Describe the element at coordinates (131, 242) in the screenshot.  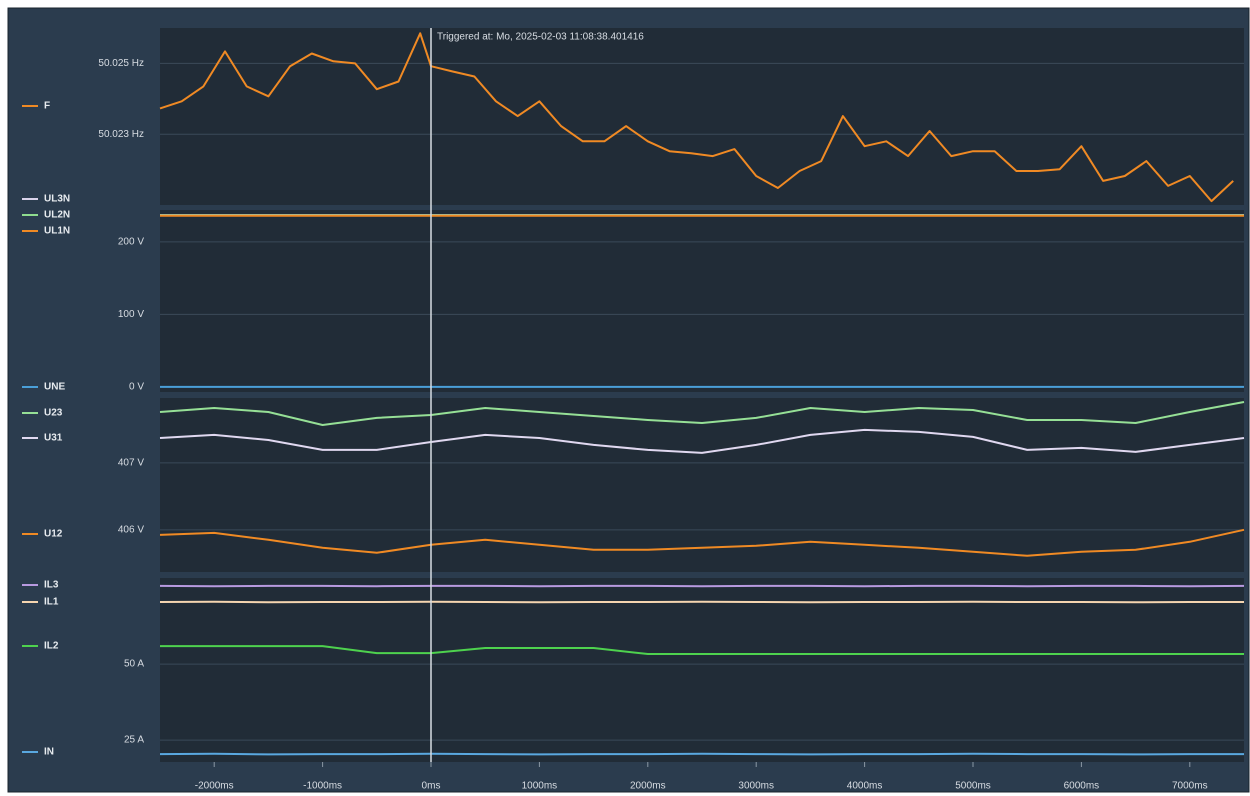
I see `y-tick-label: 200 V` at that location.